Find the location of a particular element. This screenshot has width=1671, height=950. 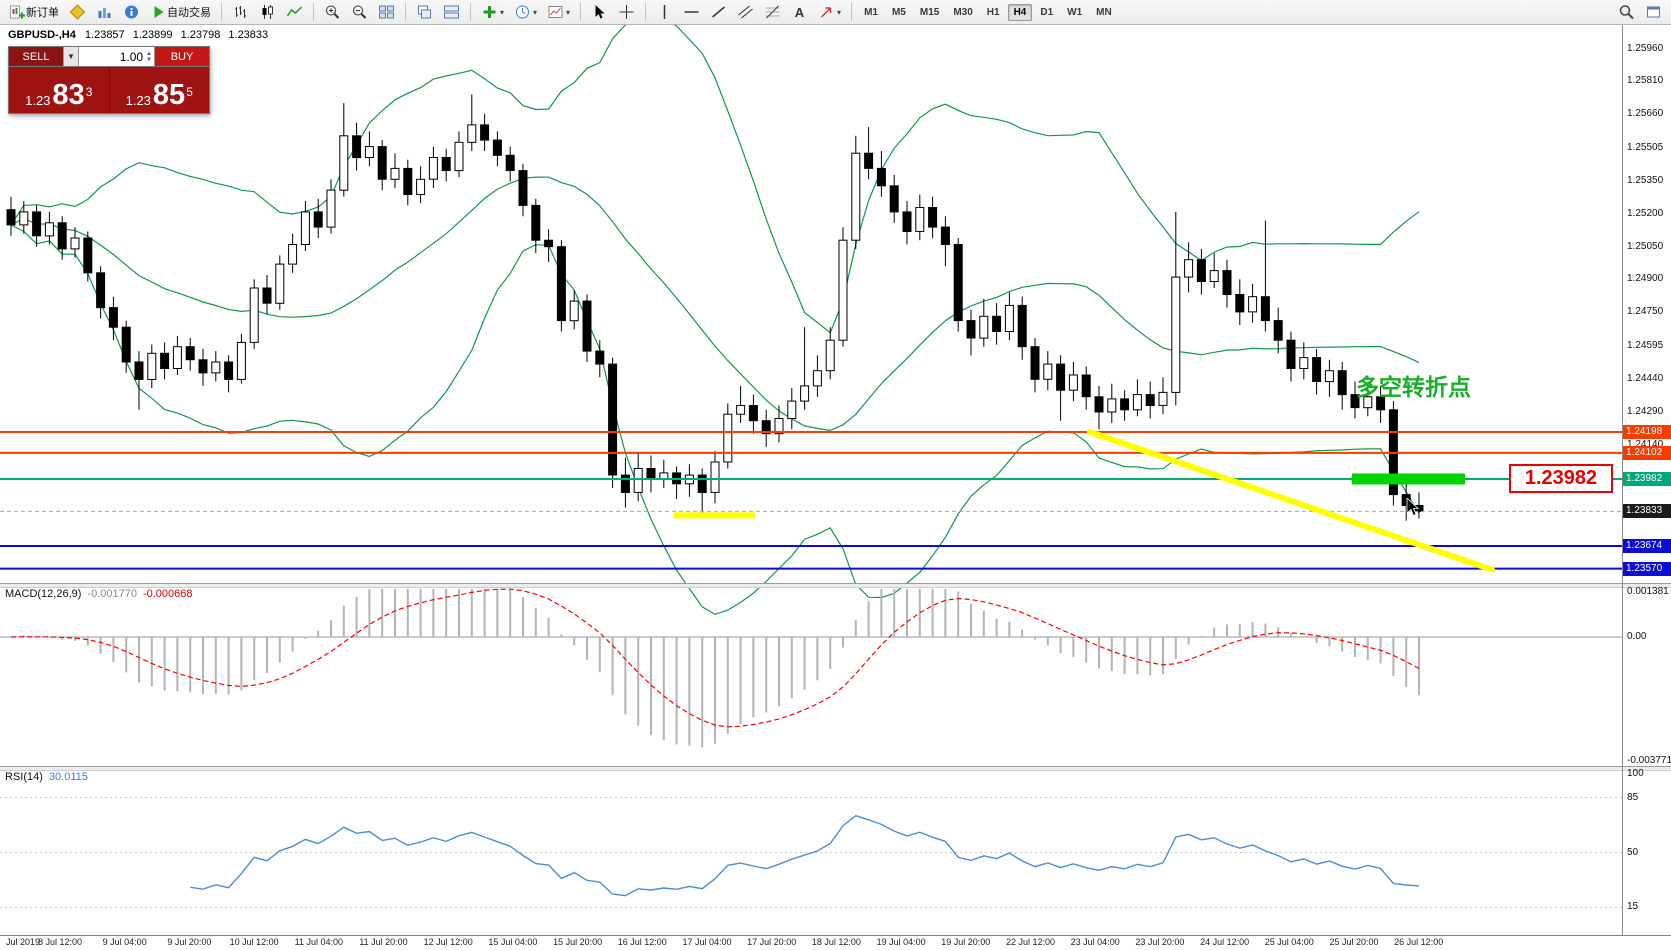

trendline-icon is located at coordinates (719, 12).